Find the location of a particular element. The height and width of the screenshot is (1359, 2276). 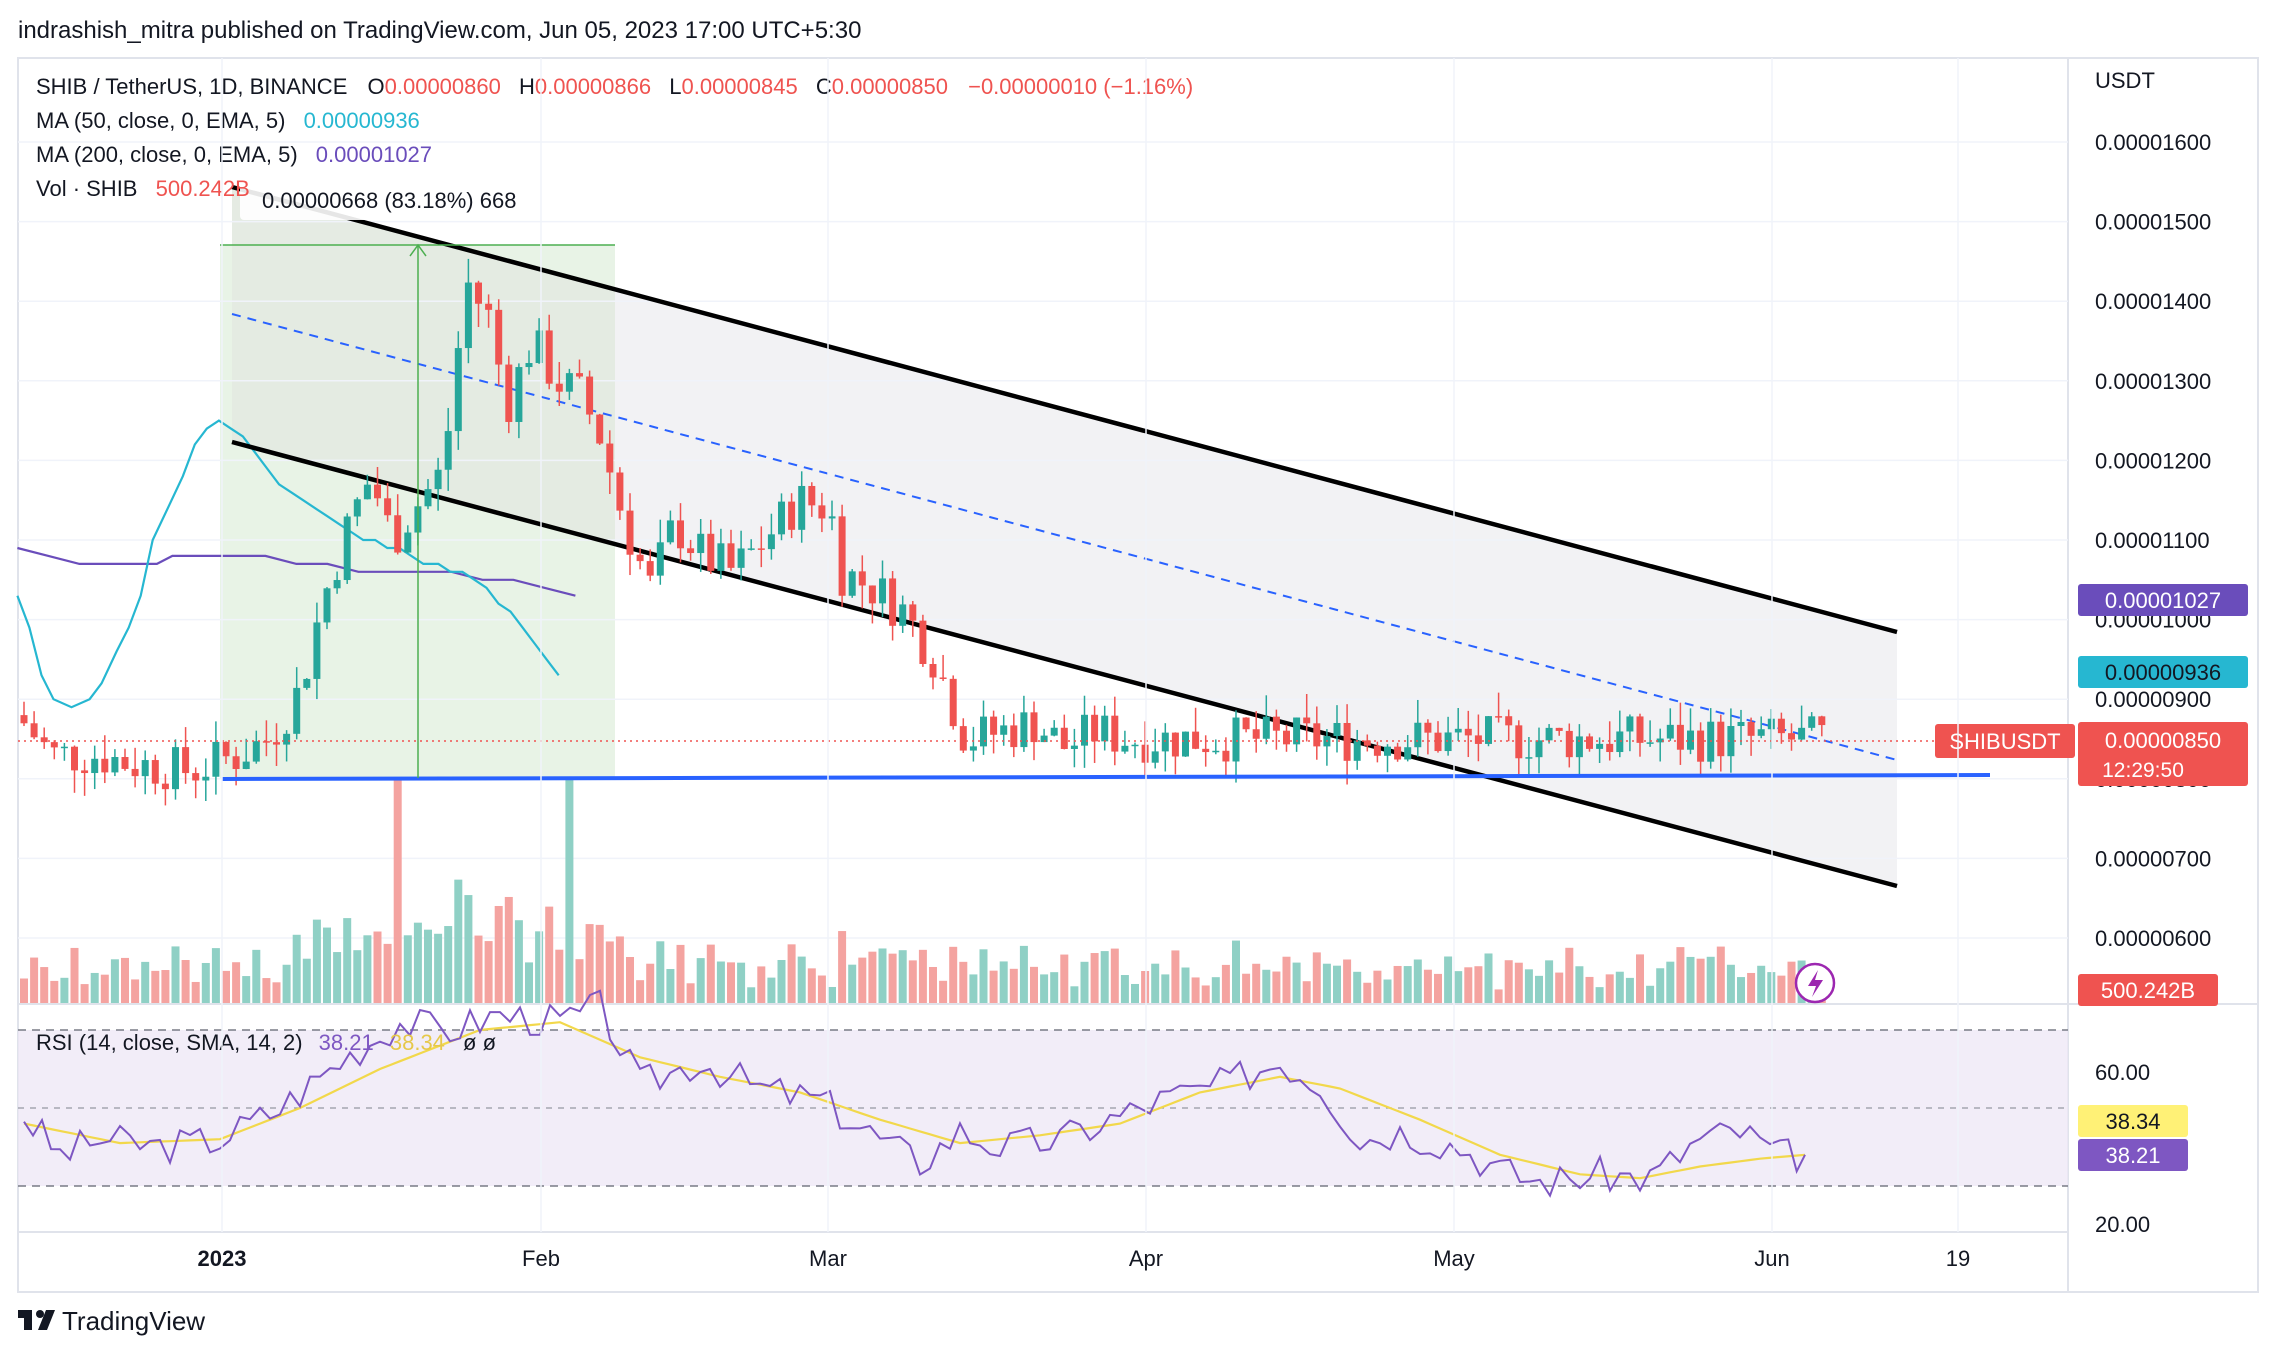

ma200-price-tag-text: 0.00001027 is located at coordinates (2163, 600).